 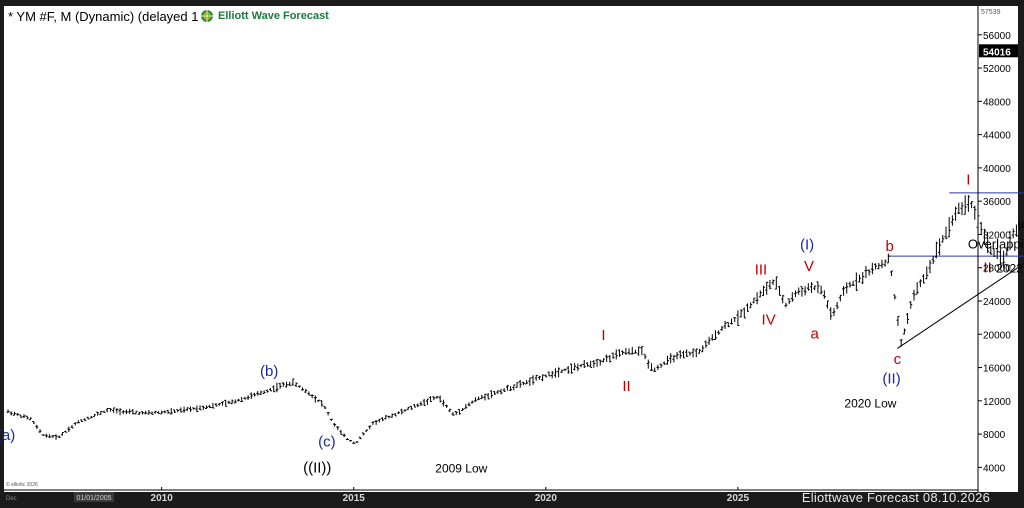 I want to click on wave-label: a, so click(x=815, y=333).